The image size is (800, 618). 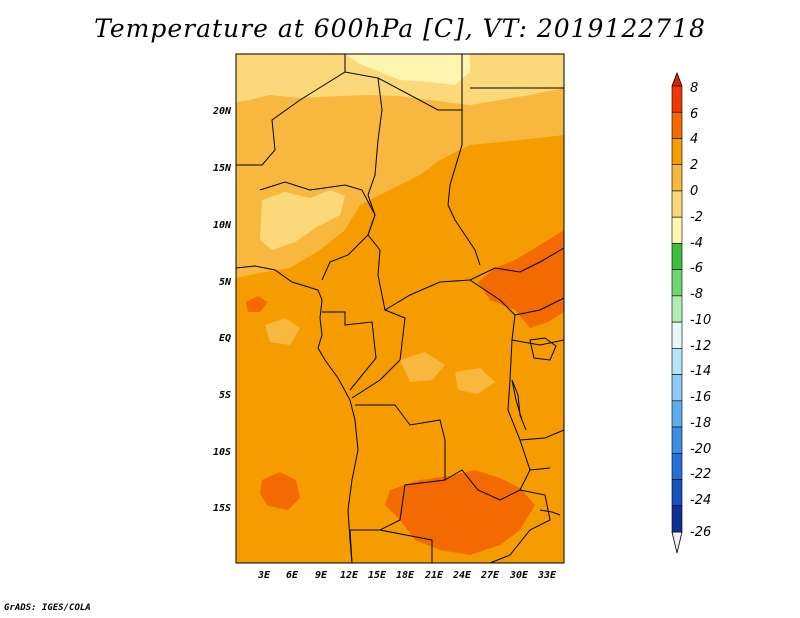 What do you see at coordinates (700, 371) in the screenshot?
I see `colorbar-label-minus14: -14` at bounding box center [700, 371].